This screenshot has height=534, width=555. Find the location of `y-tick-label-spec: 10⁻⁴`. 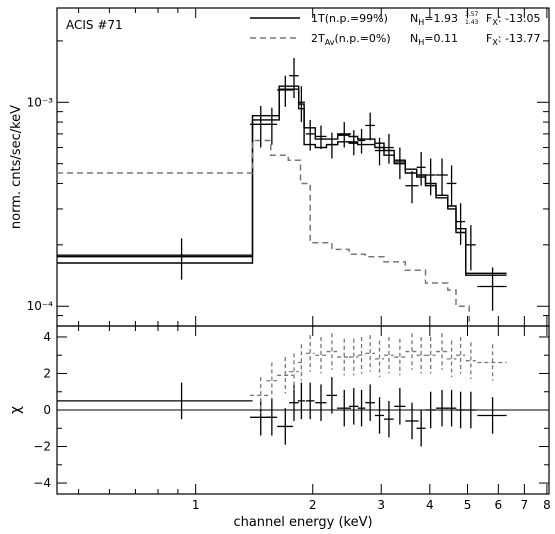

y-tick-label-spec: 10⁻⁴ is located at coordinates (40, 306).